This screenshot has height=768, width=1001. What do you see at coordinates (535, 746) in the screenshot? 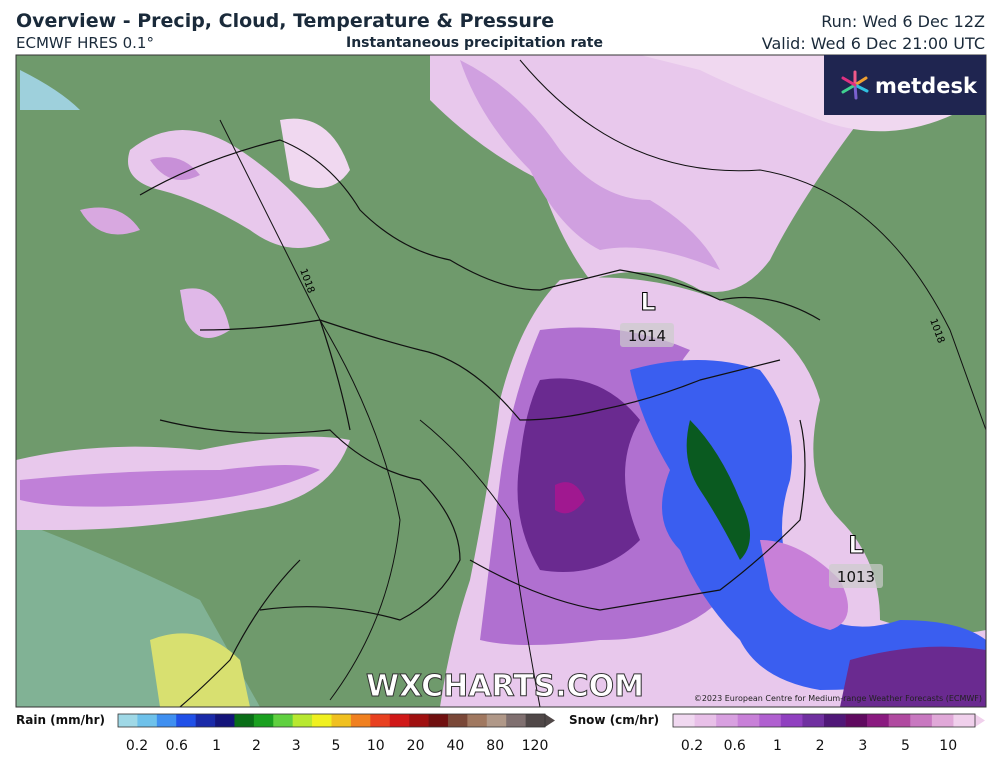
I see `colorbar-label: 120` at bounding box center [535, 746].